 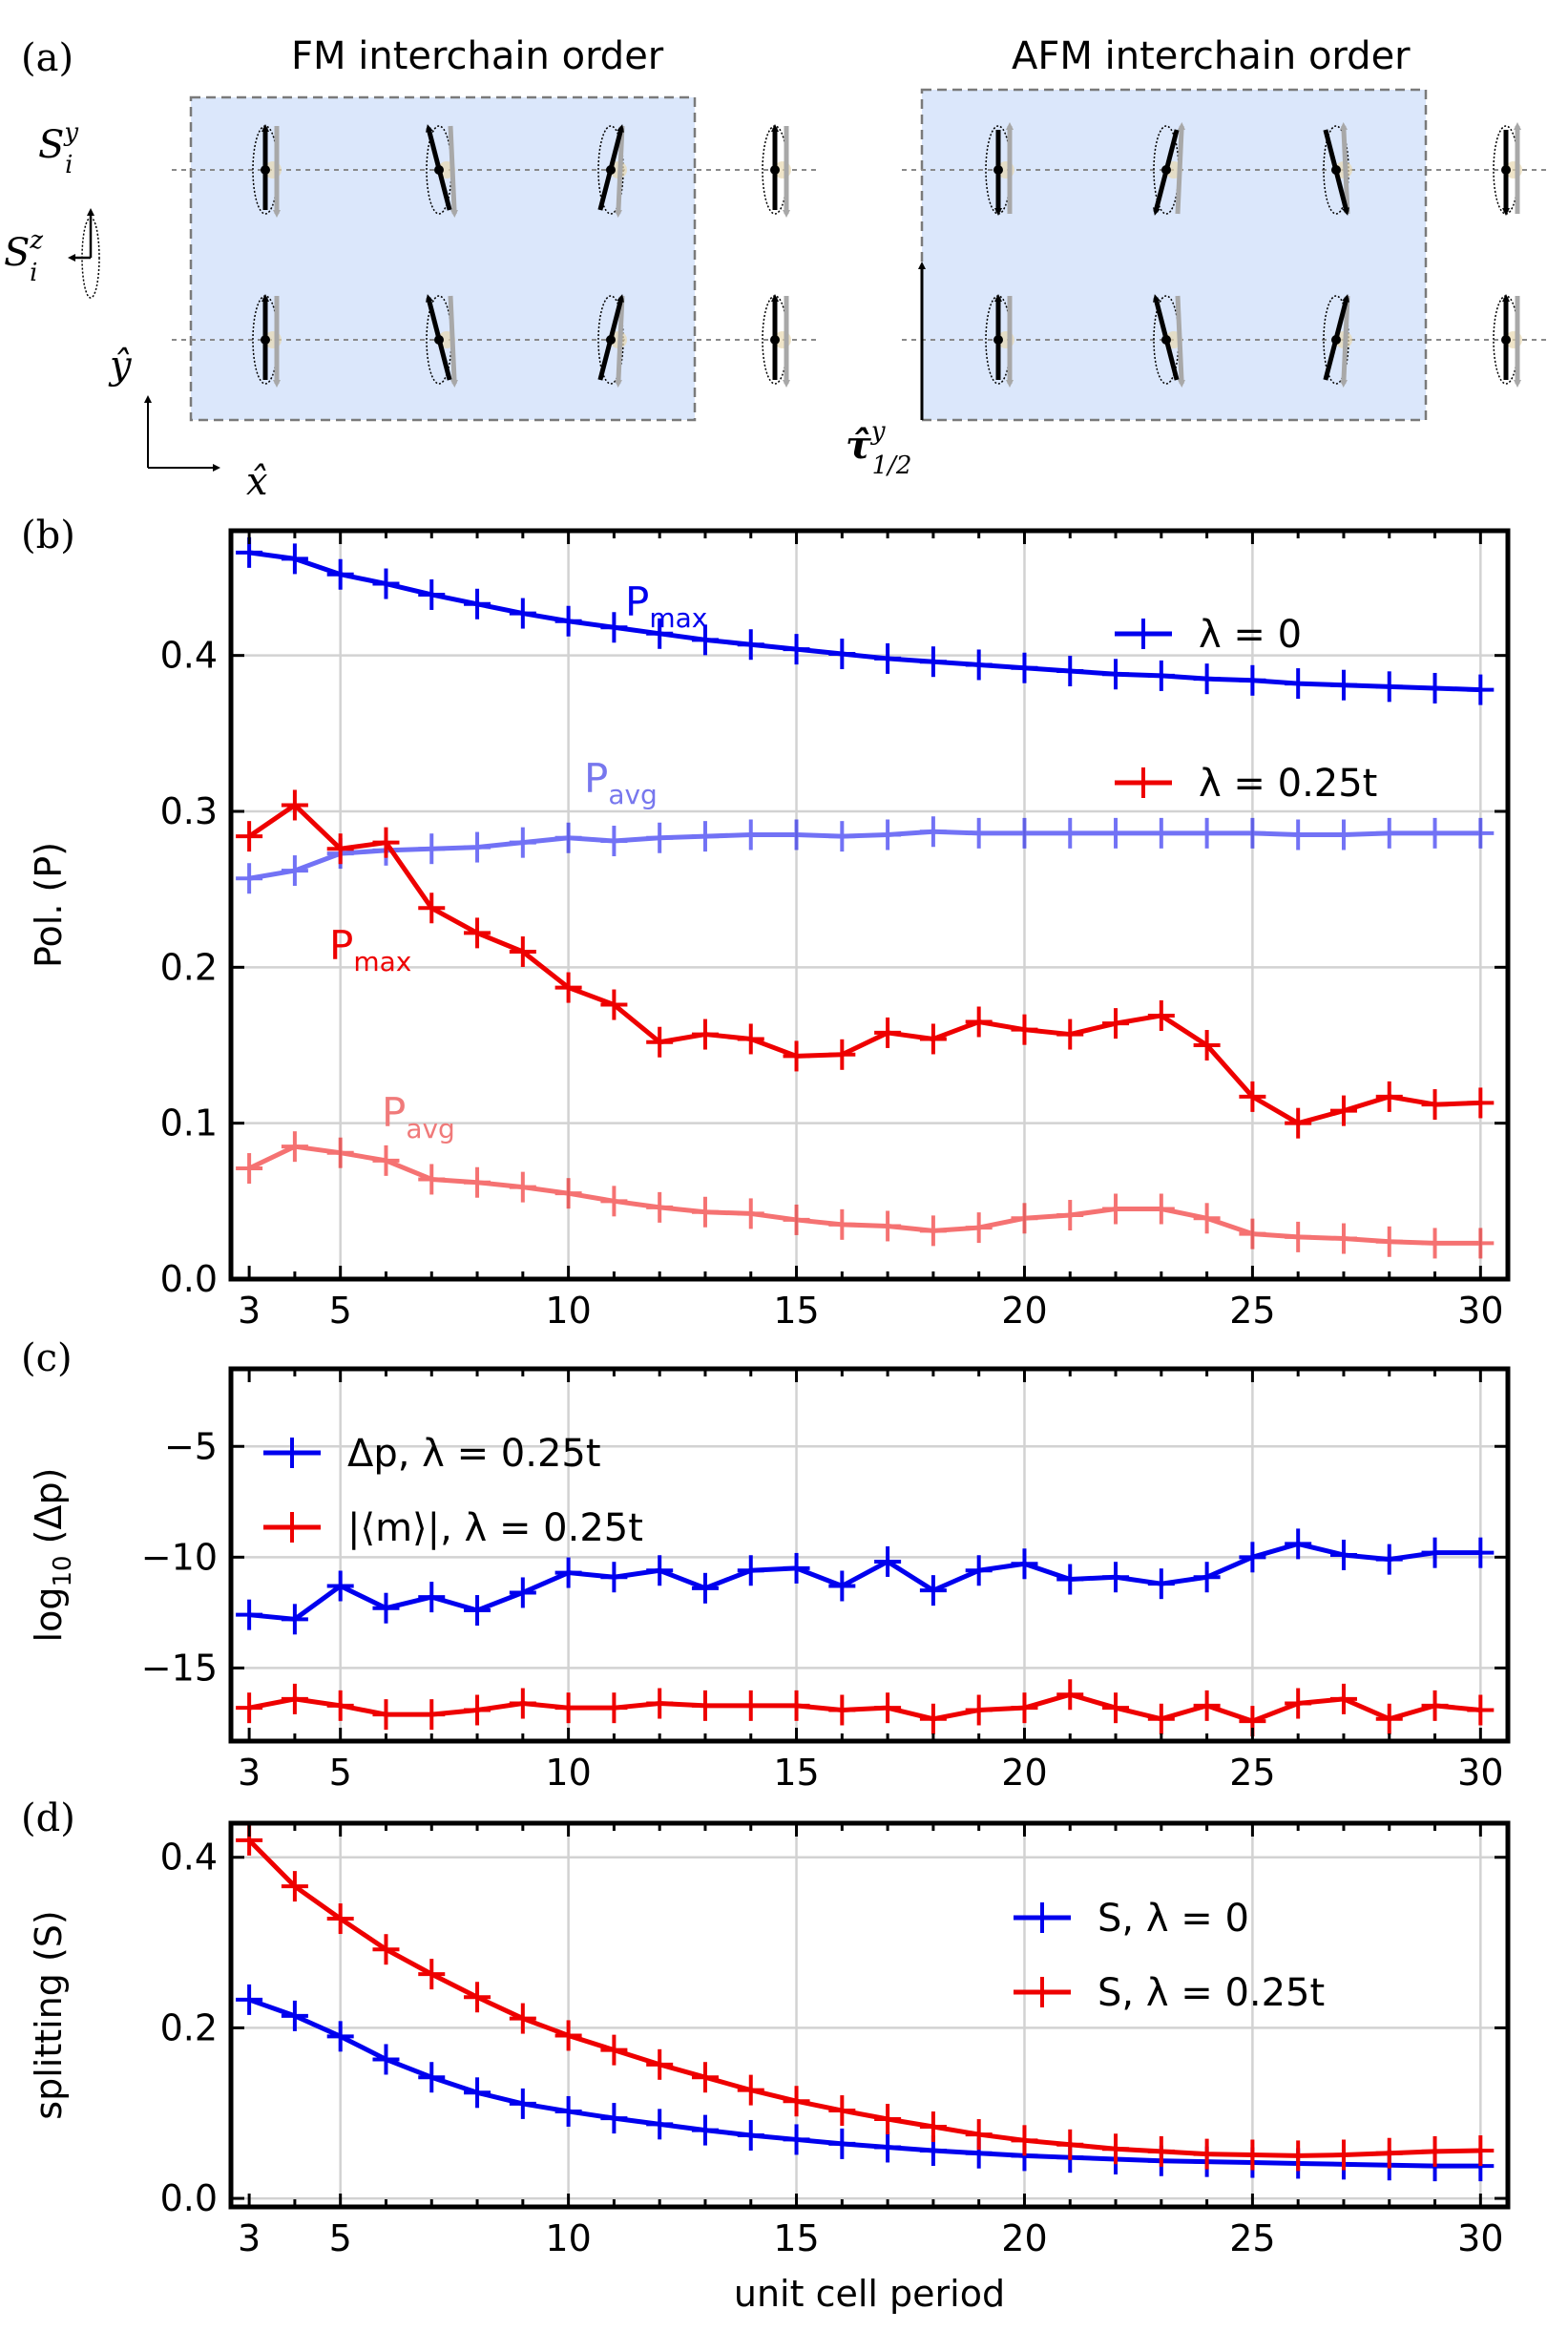 What do you see at coordinates (568, 1311) in the screenshot?
I see `x-tick-label: 10` at bounding box center [568, 1311].